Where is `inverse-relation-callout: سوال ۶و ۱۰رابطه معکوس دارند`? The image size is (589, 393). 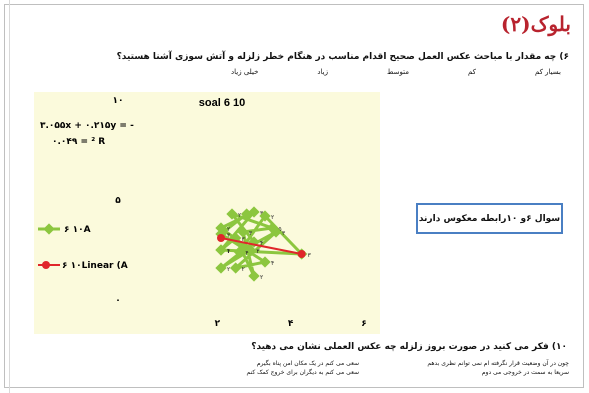 inverse-relation-callout: سوال ۶و ۱۰رابطه معکوس دارند is located at coordinates (489, 218).